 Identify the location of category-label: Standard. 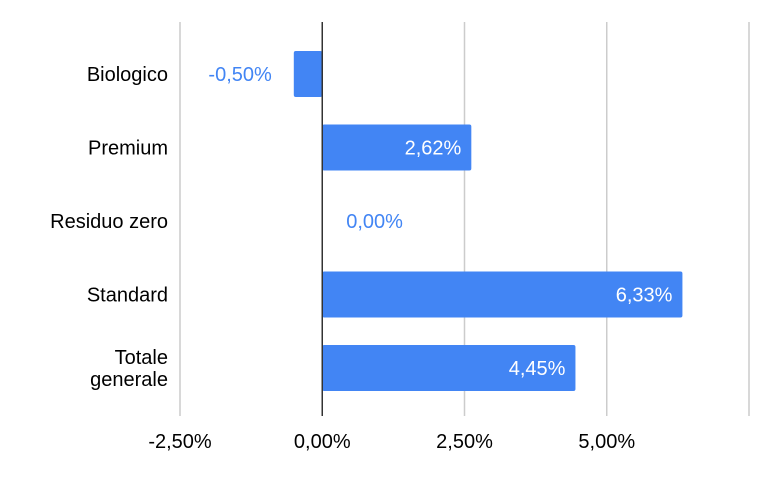
(127, 296).